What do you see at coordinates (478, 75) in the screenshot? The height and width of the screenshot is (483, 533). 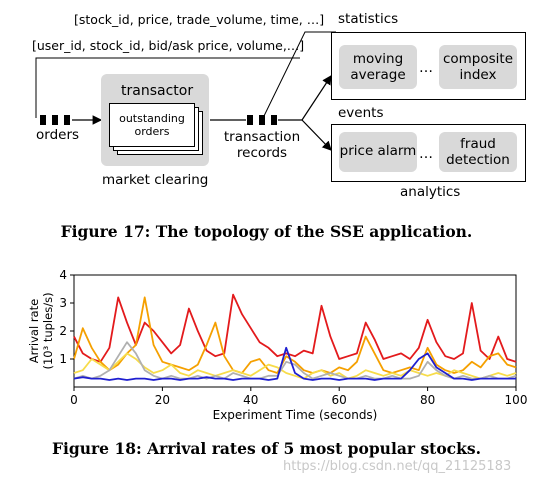 I see `composite-index-line2: index` at bounding box center [478, 75].